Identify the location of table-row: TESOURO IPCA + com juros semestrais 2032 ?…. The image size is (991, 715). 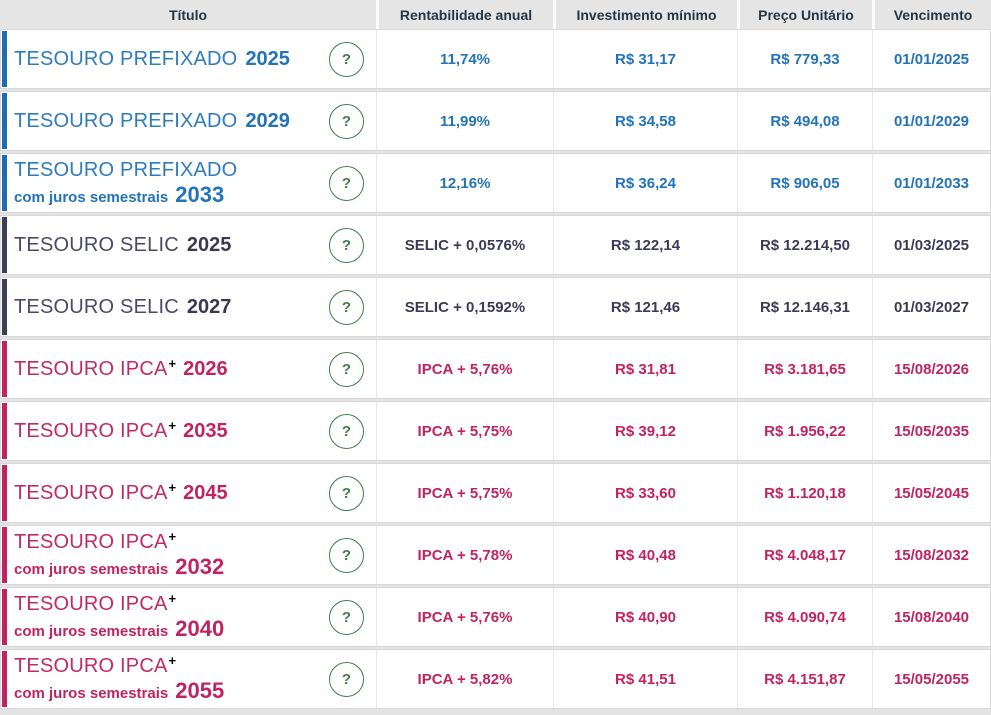
(495, 555).